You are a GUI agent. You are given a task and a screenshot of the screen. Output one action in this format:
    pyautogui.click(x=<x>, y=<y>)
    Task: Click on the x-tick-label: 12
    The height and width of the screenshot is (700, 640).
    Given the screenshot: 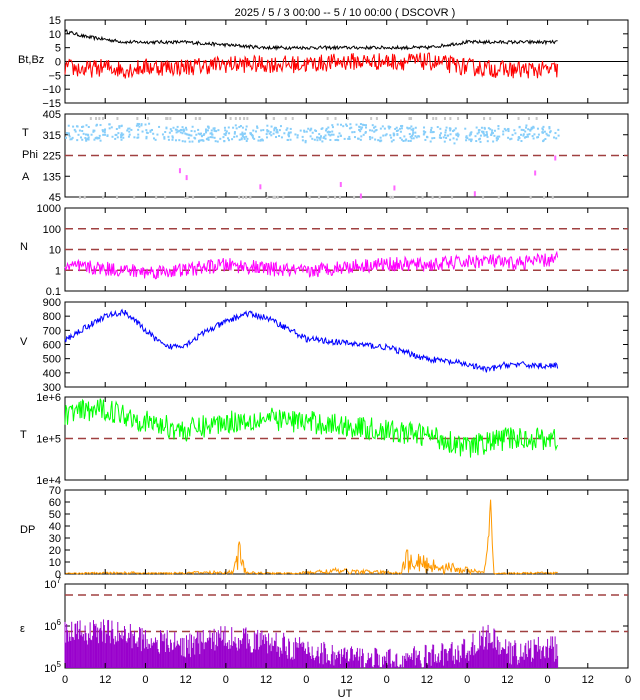 What is the action you would take?
    pyautogui.click(x=105, y=680)
    